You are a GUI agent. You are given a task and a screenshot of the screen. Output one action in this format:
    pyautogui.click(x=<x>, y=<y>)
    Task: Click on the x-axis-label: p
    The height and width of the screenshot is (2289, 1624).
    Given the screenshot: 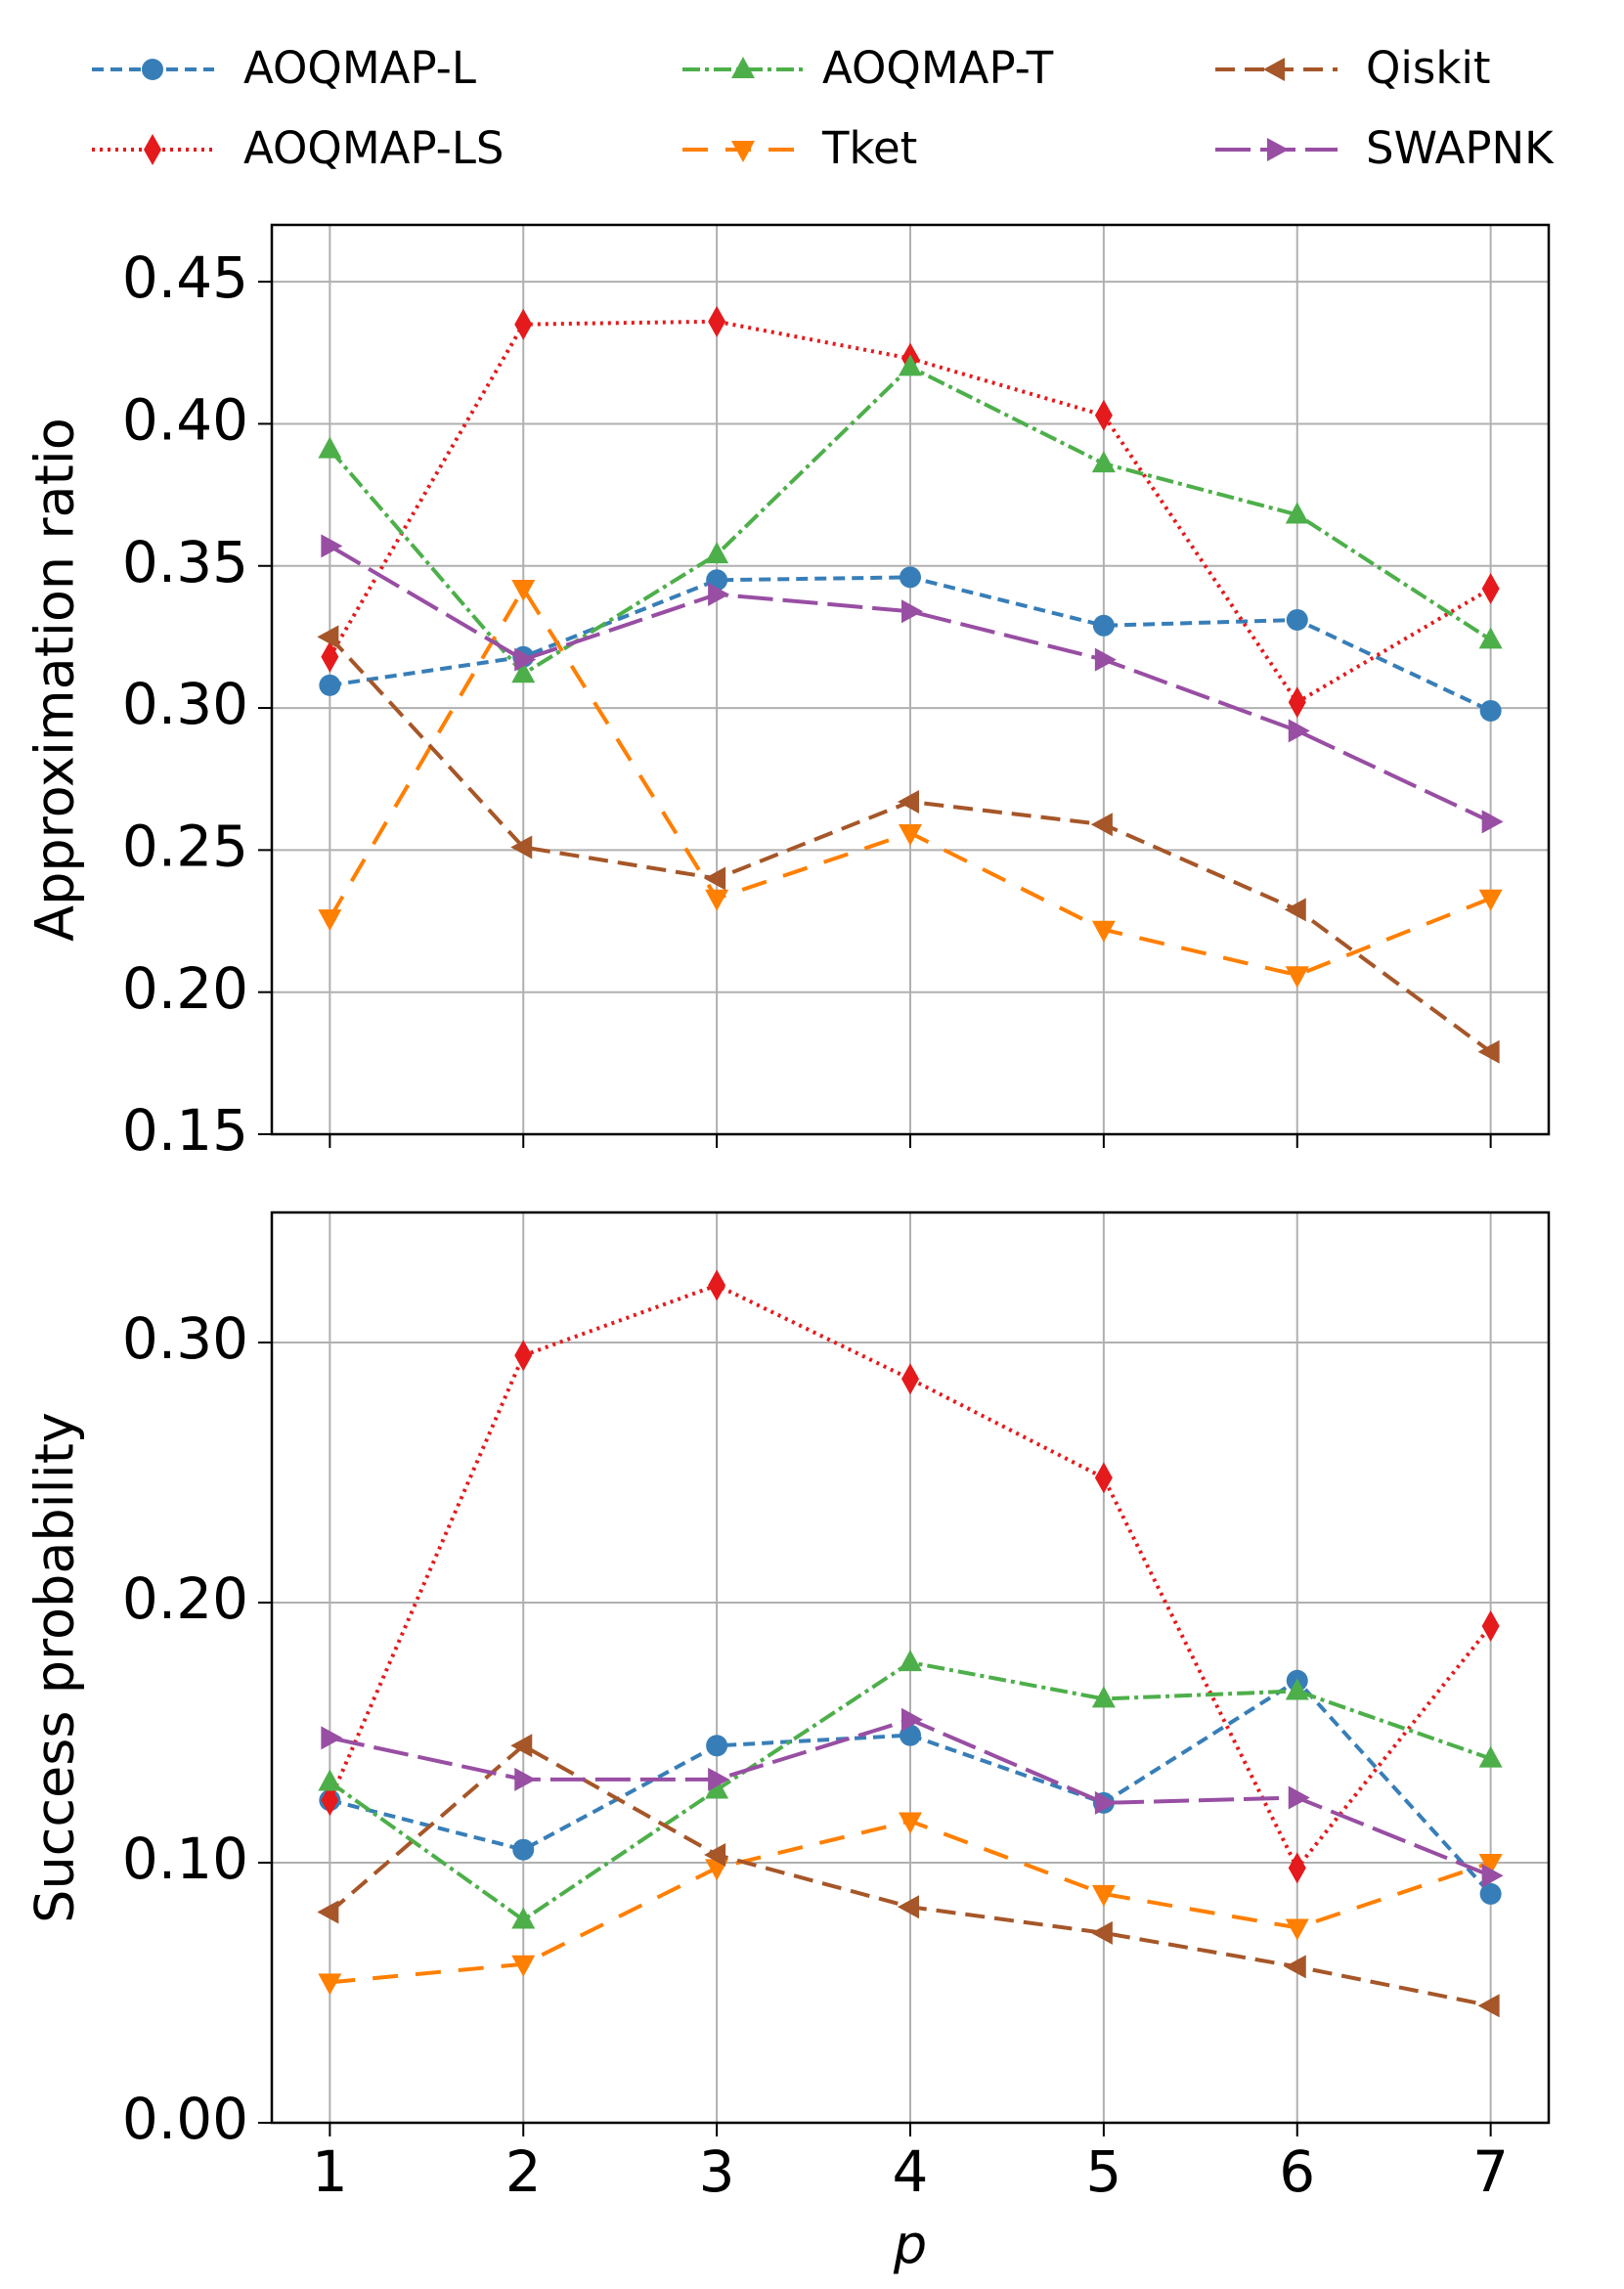 What is the action you would take?
    pyautogui.click(x=910, y=2245)
    